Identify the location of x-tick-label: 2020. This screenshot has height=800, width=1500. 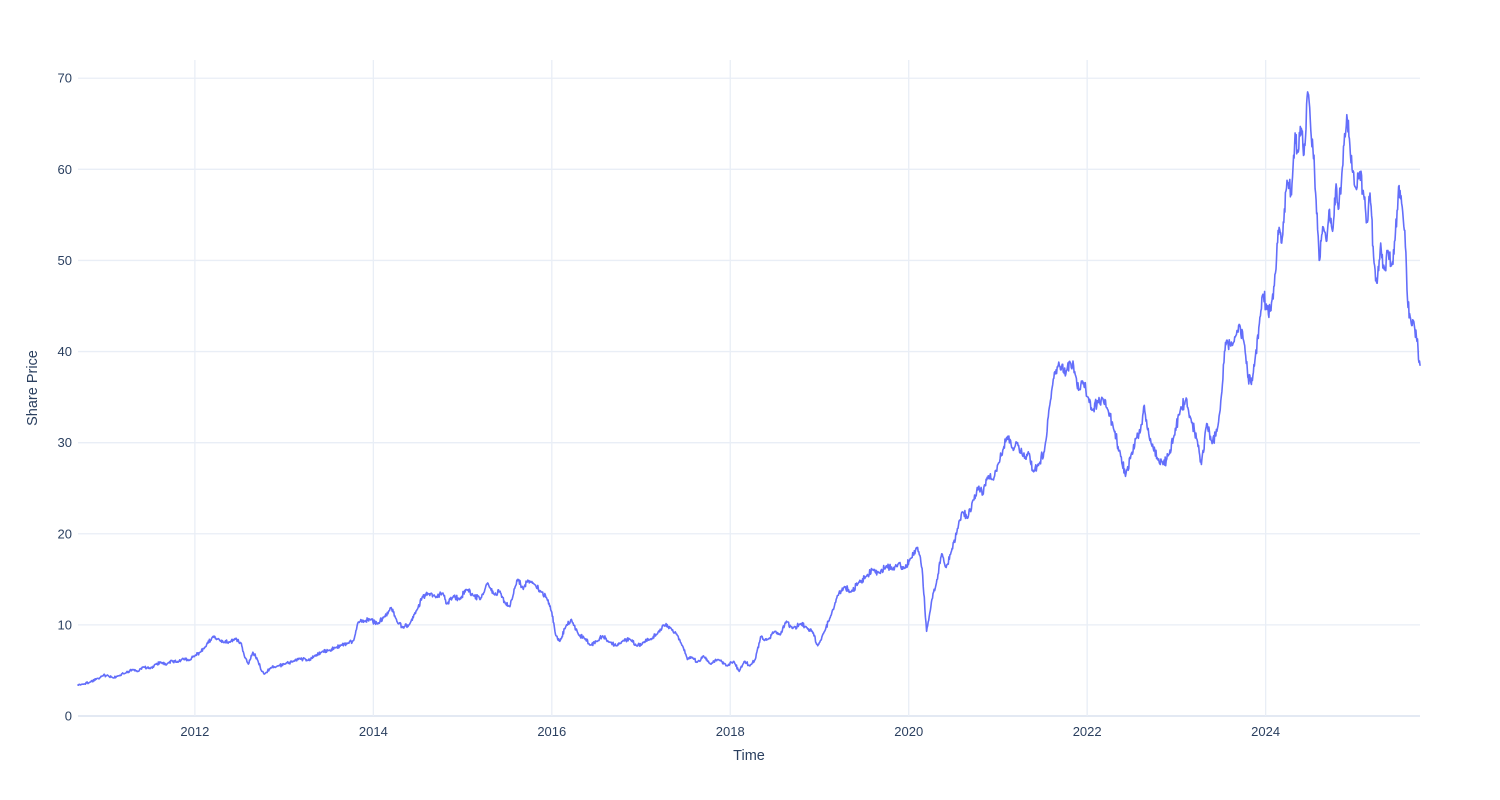
(908, 731).